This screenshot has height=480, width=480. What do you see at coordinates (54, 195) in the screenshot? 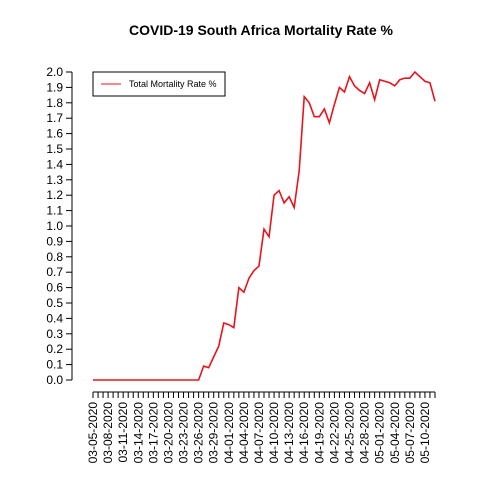
I see `y-tick-label: 1.2` at bounding box center [54, 195].